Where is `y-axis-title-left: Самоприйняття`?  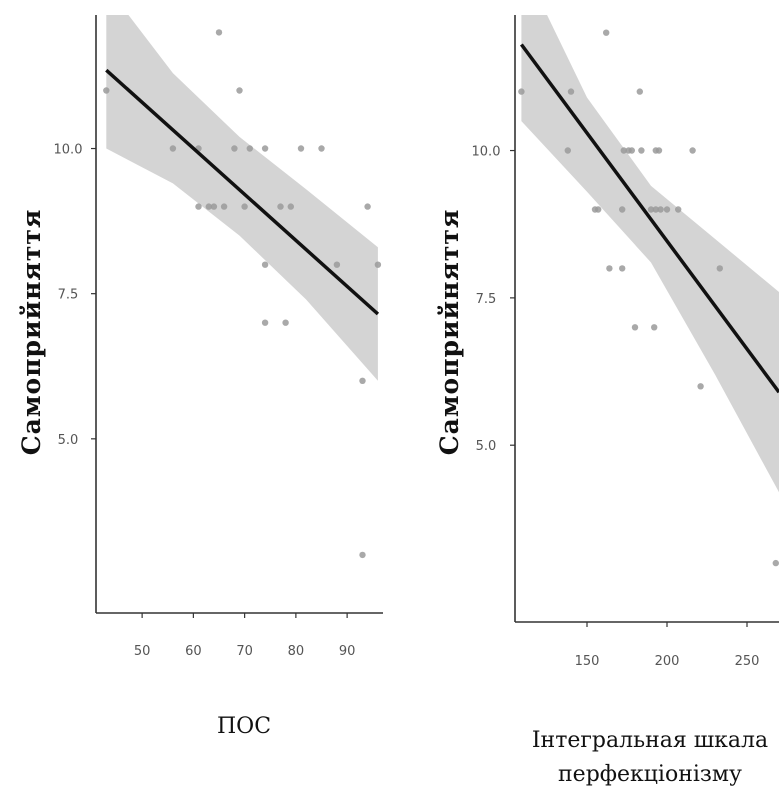 y-axis-title-left: Самоприйняття is located at coordinates (31, 332).